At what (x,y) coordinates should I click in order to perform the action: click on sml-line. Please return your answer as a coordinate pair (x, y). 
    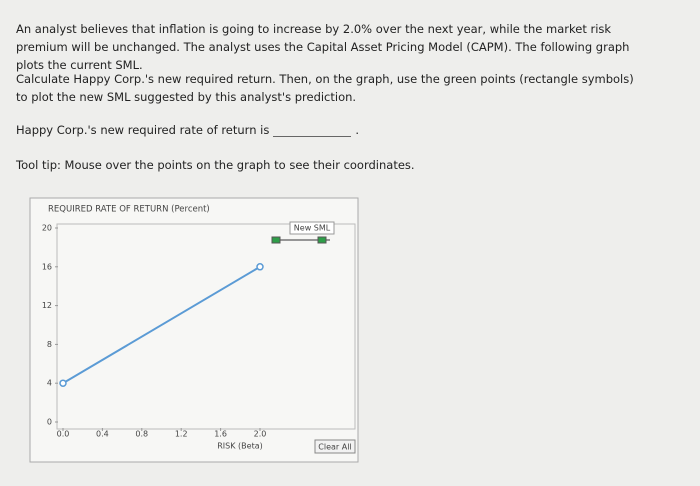
    Looking at the image, I should click on (161, 325).